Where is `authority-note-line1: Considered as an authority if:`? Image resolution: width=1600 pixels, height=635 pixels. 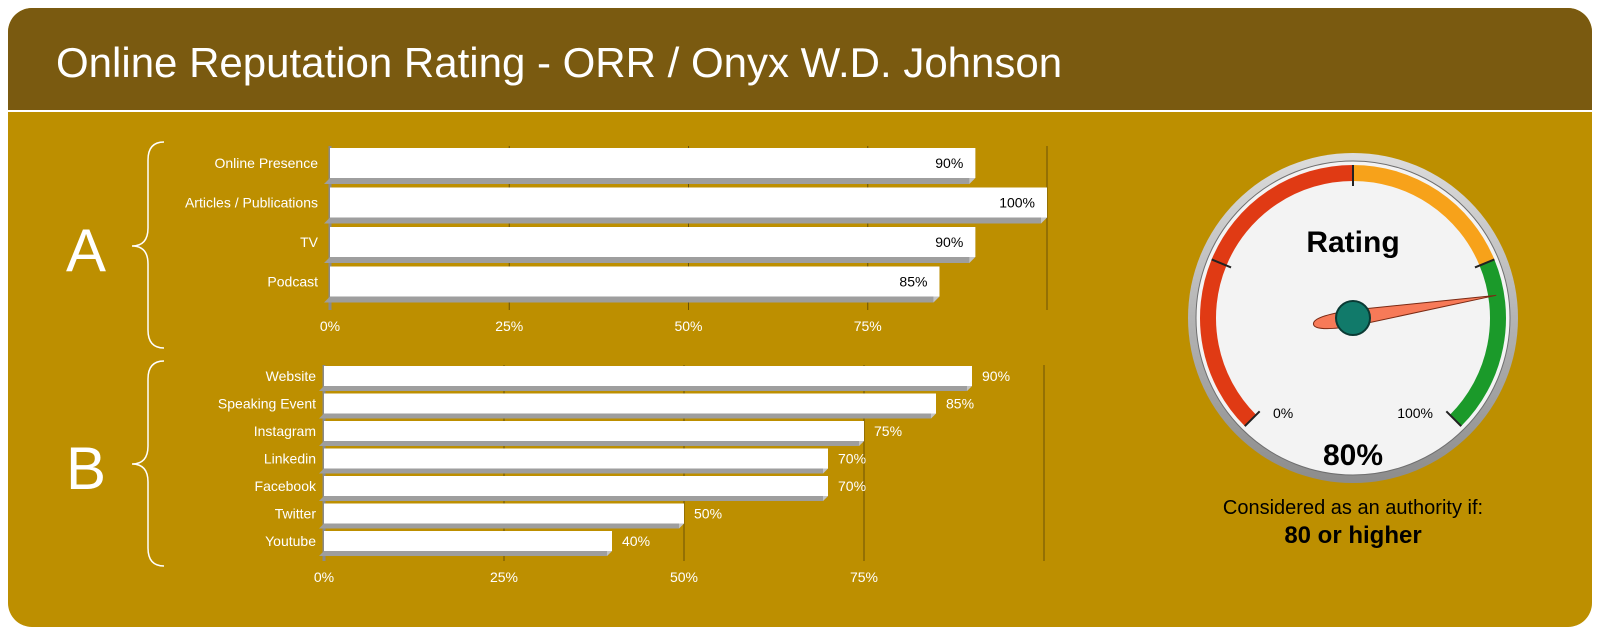 authority-note-line1: Considered as an authority if: is located at coordinates (1353, 508).